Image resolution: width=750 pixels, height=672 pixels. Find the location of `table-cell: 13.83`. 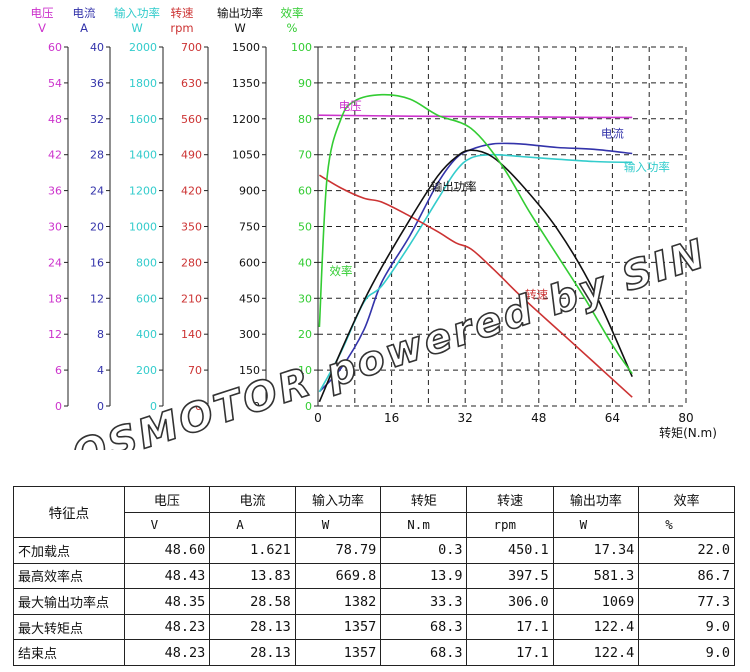

table-cell: 13.83 is located at coordinates (252, 576).